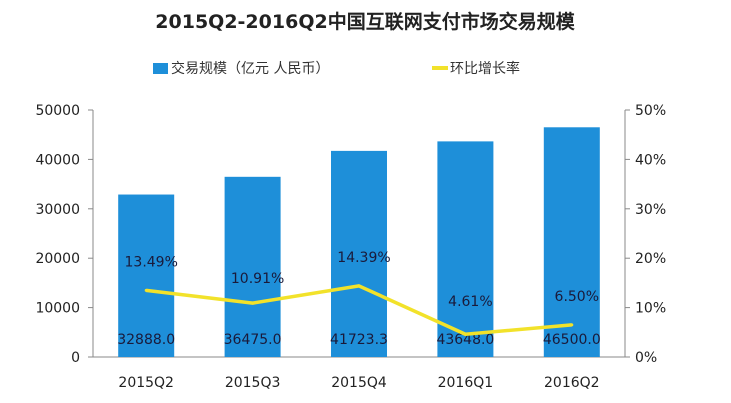 The width and height of the screenshot is (731, 403). Describe the element at coordinates (257, 279) in the screenshot. I see `line-data-label: 10.91%` at that location.